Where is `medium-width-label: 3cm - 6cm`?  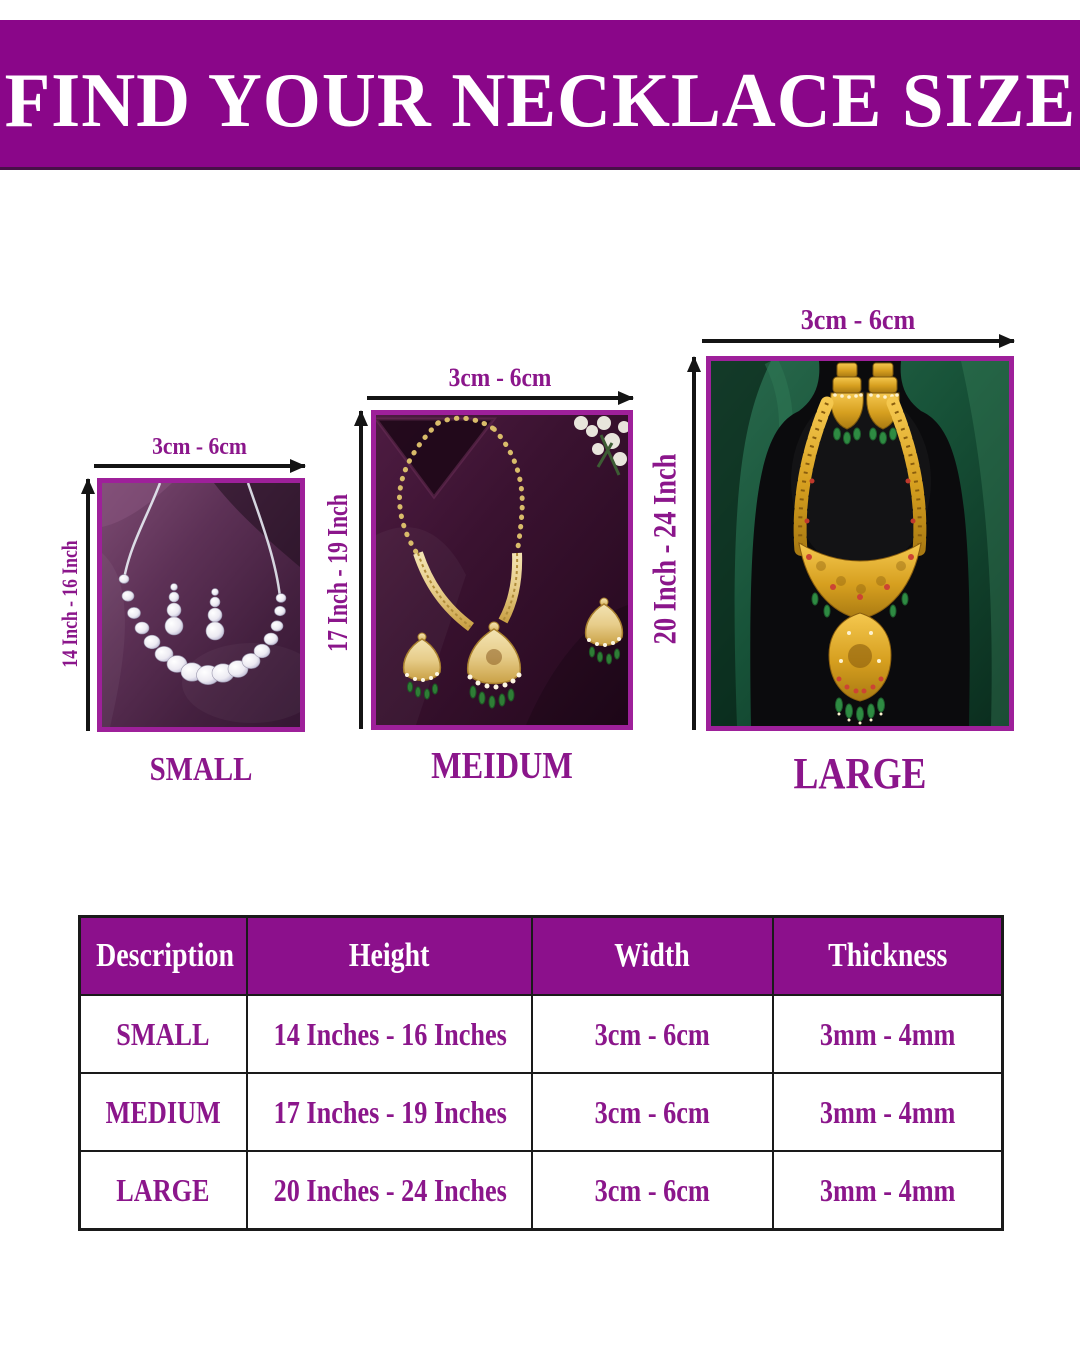 medium-width-label: 3cm - 6cm is located at coordinates (500, 377).